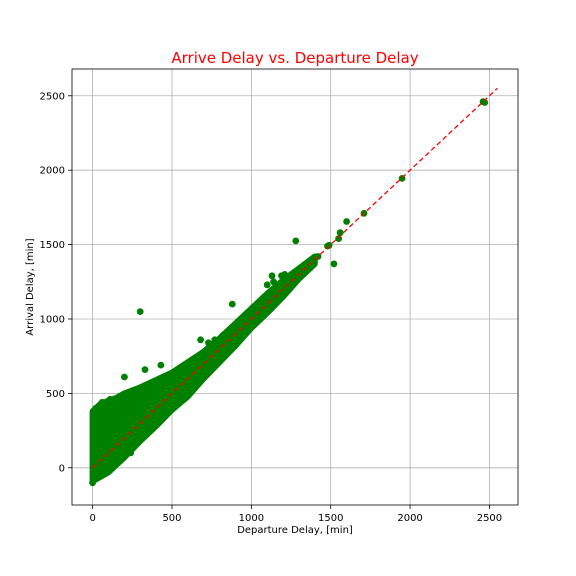  Describe the element at coordinates (52, 96) in the screenshot. I see `y-tick-label: 2500` at that location.